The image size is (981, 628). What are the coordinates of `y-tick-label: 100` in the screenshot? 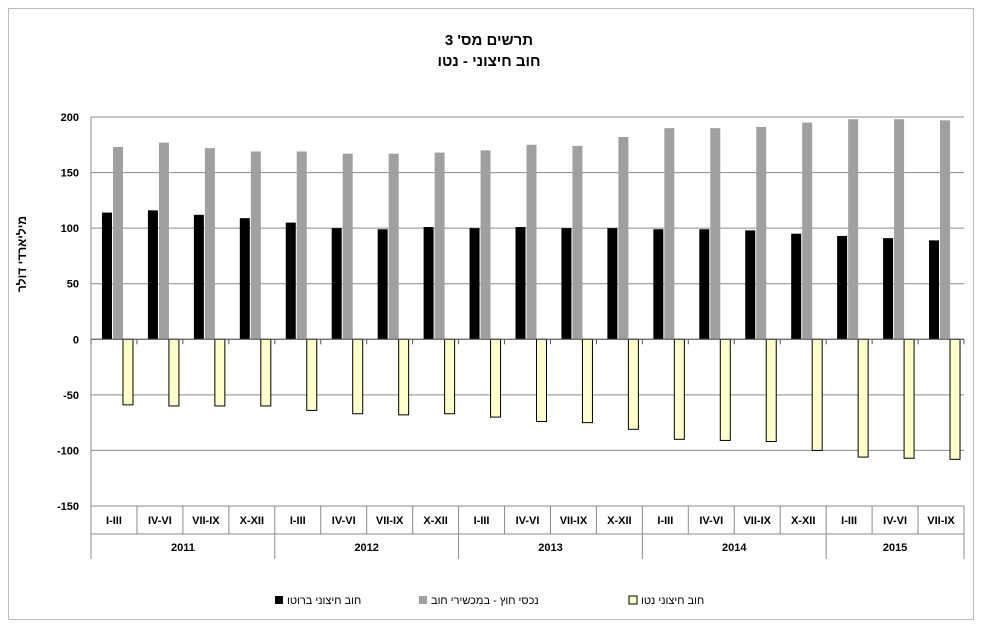 It's located at (70, 229).